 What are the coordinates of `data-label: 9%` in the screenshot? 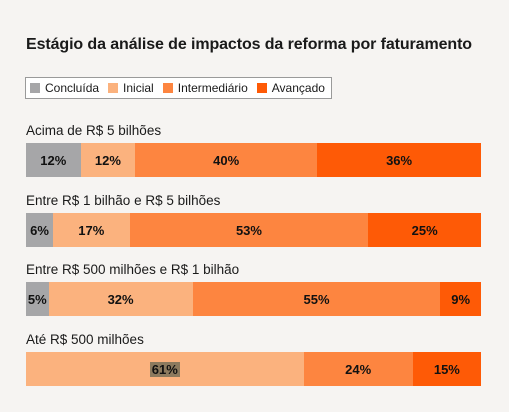 It's located at (461, 299).